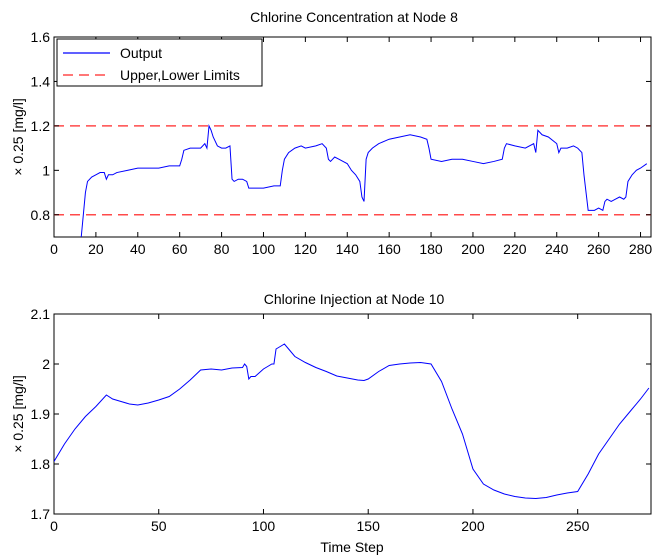  Describe the element at coordinates (96, 249) in the screenshot. I see `x-tick-label: 20` at that location.